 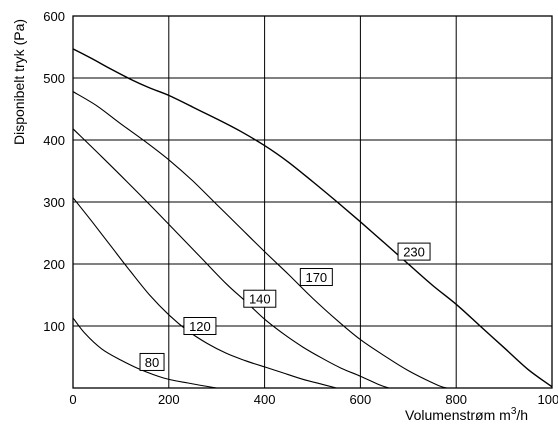 I want to click on x-tick-label: 0, so click(x=72, y=399).